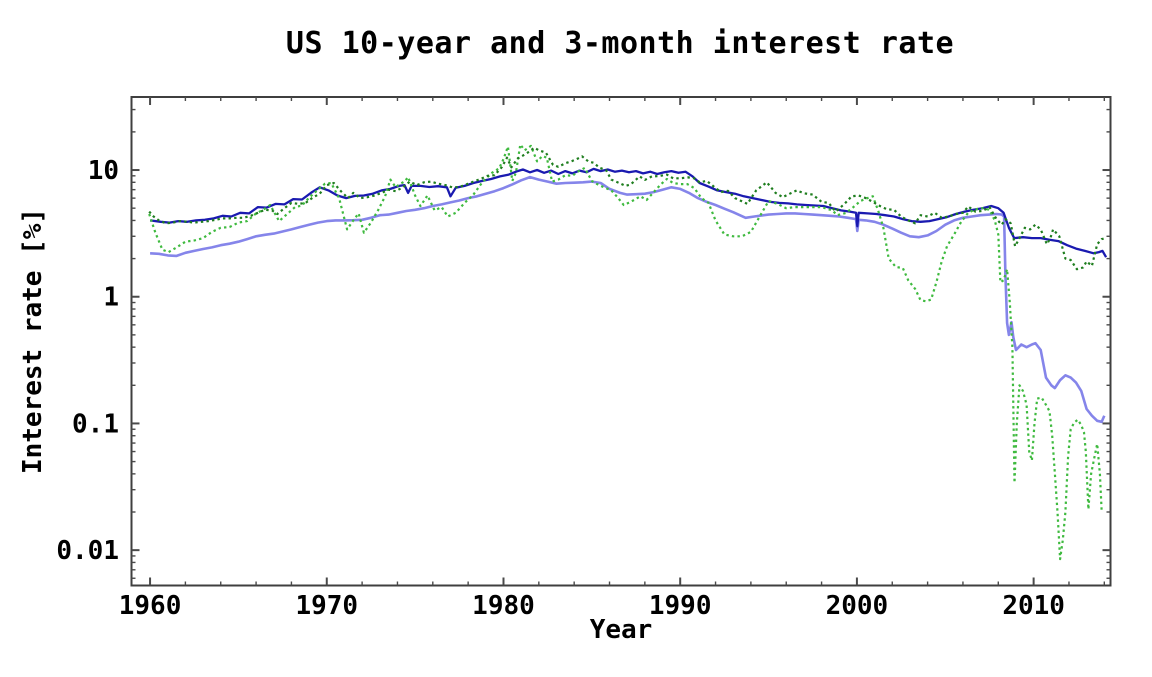 The height and width of the screenshot is (677, 1152). Describe the element at coordinates (628, 212) in the screenshot. I see `series-line-10-year-dark-blue-solid` at that location.